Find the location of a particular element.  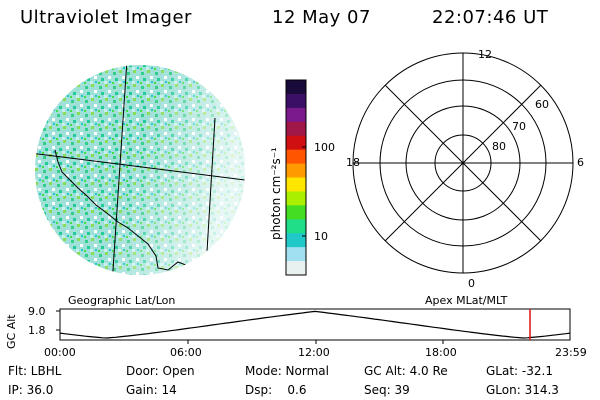

mlt-label-0: 0 is located at coordinates (471, 283).